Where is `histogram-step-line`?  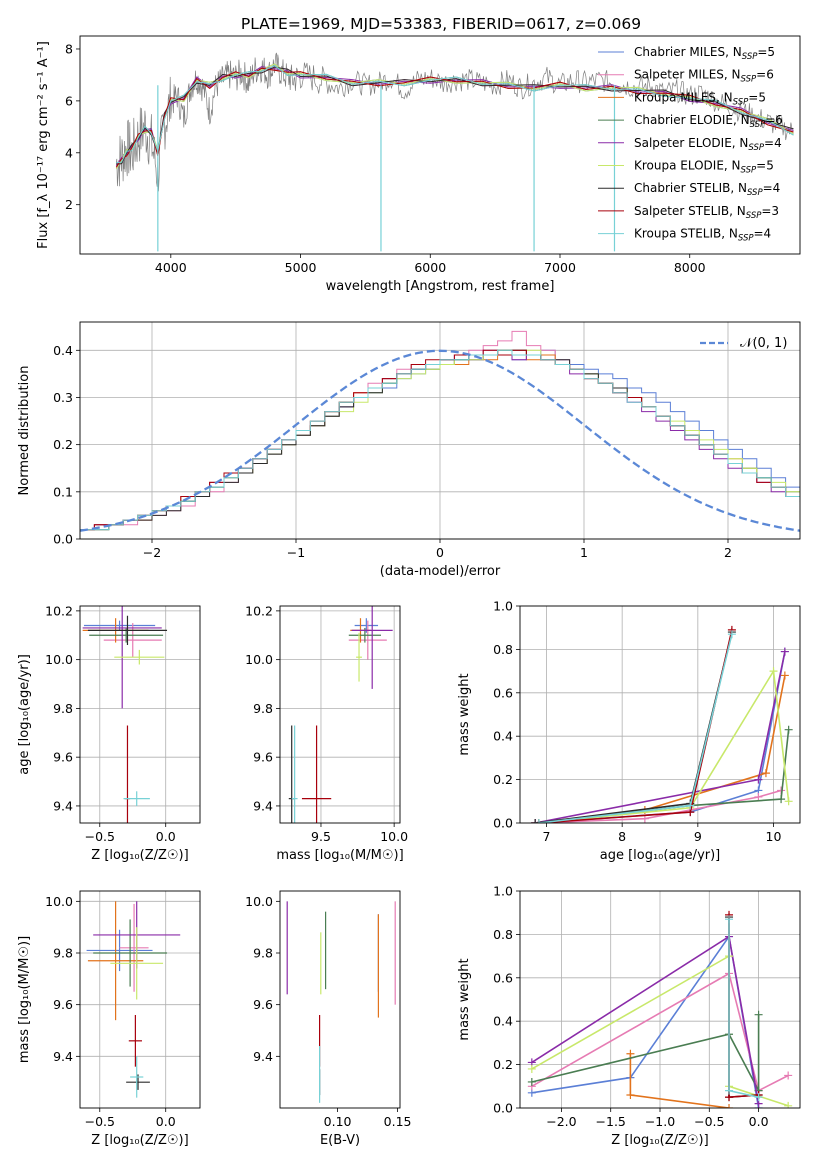 histogram-step-line is located at coordinates (440, 440).